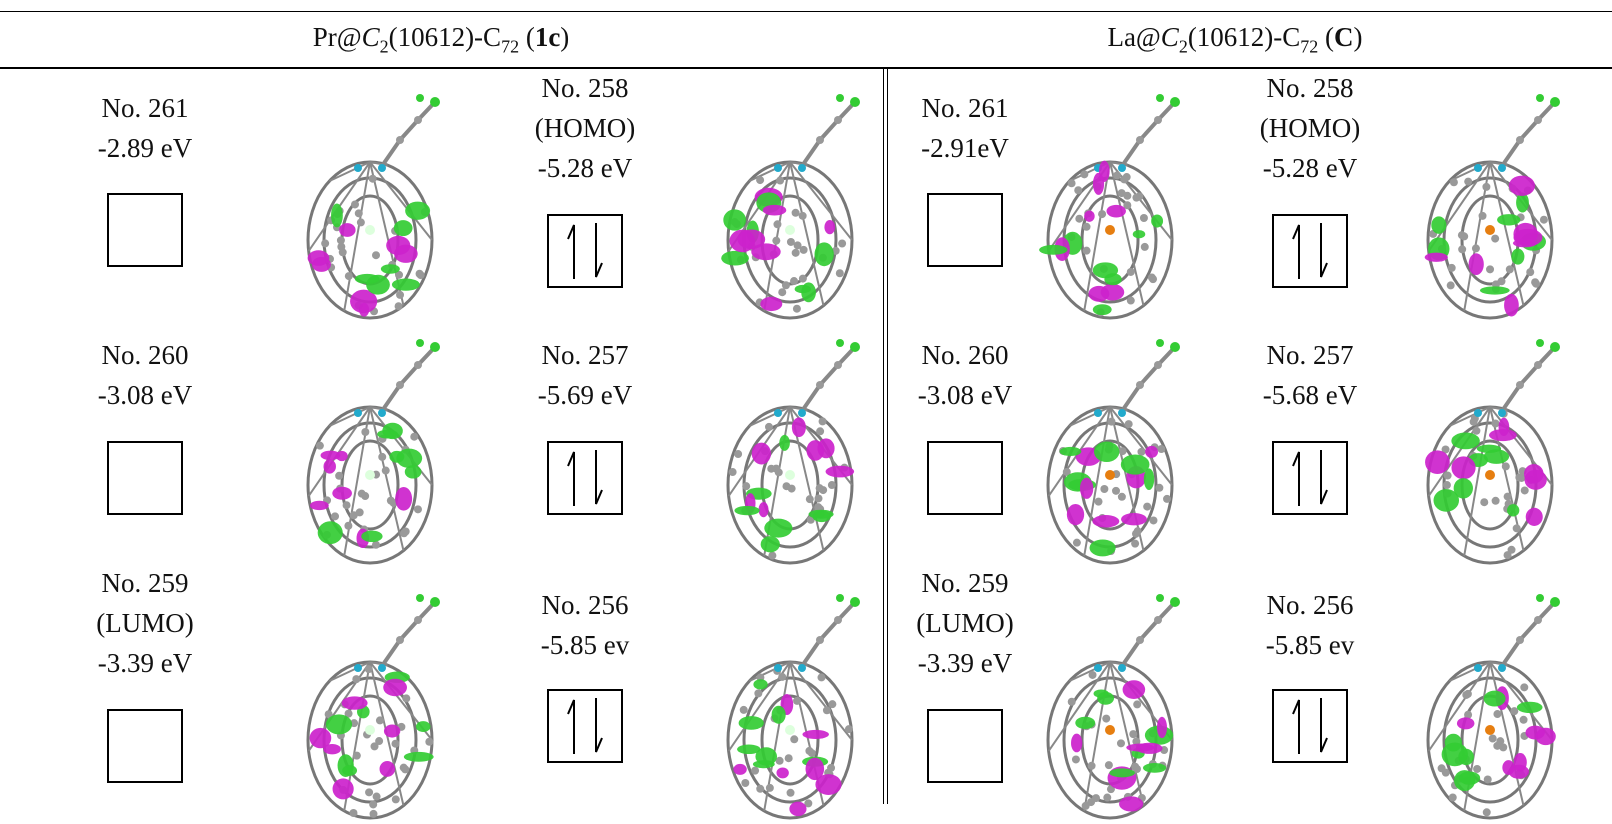  Describe the element at coordinates (547, 37) in the screenshot. I see `header-part: 1c` at that location.